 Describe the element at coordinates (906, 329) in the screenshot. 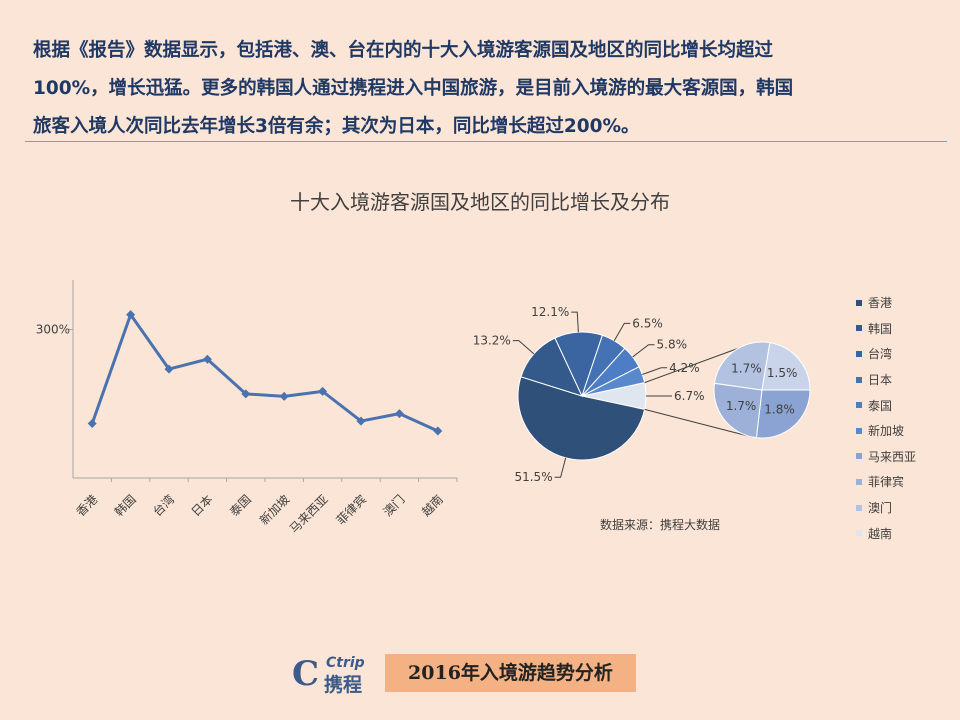

I see `legend-item: 韩国` at that location.